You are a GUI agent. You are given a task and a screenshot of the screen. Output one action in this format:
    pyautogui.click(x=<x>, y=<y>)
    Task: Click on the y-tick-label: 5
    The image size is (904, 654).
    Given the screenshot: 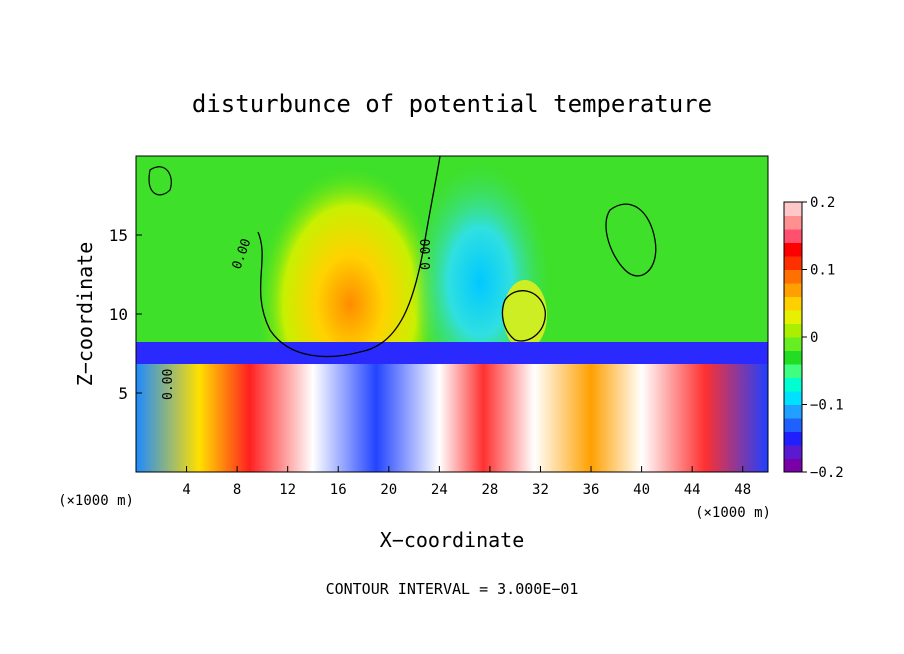 What is the action you would take?
    pyautogui.click(x=123, y=393)
    